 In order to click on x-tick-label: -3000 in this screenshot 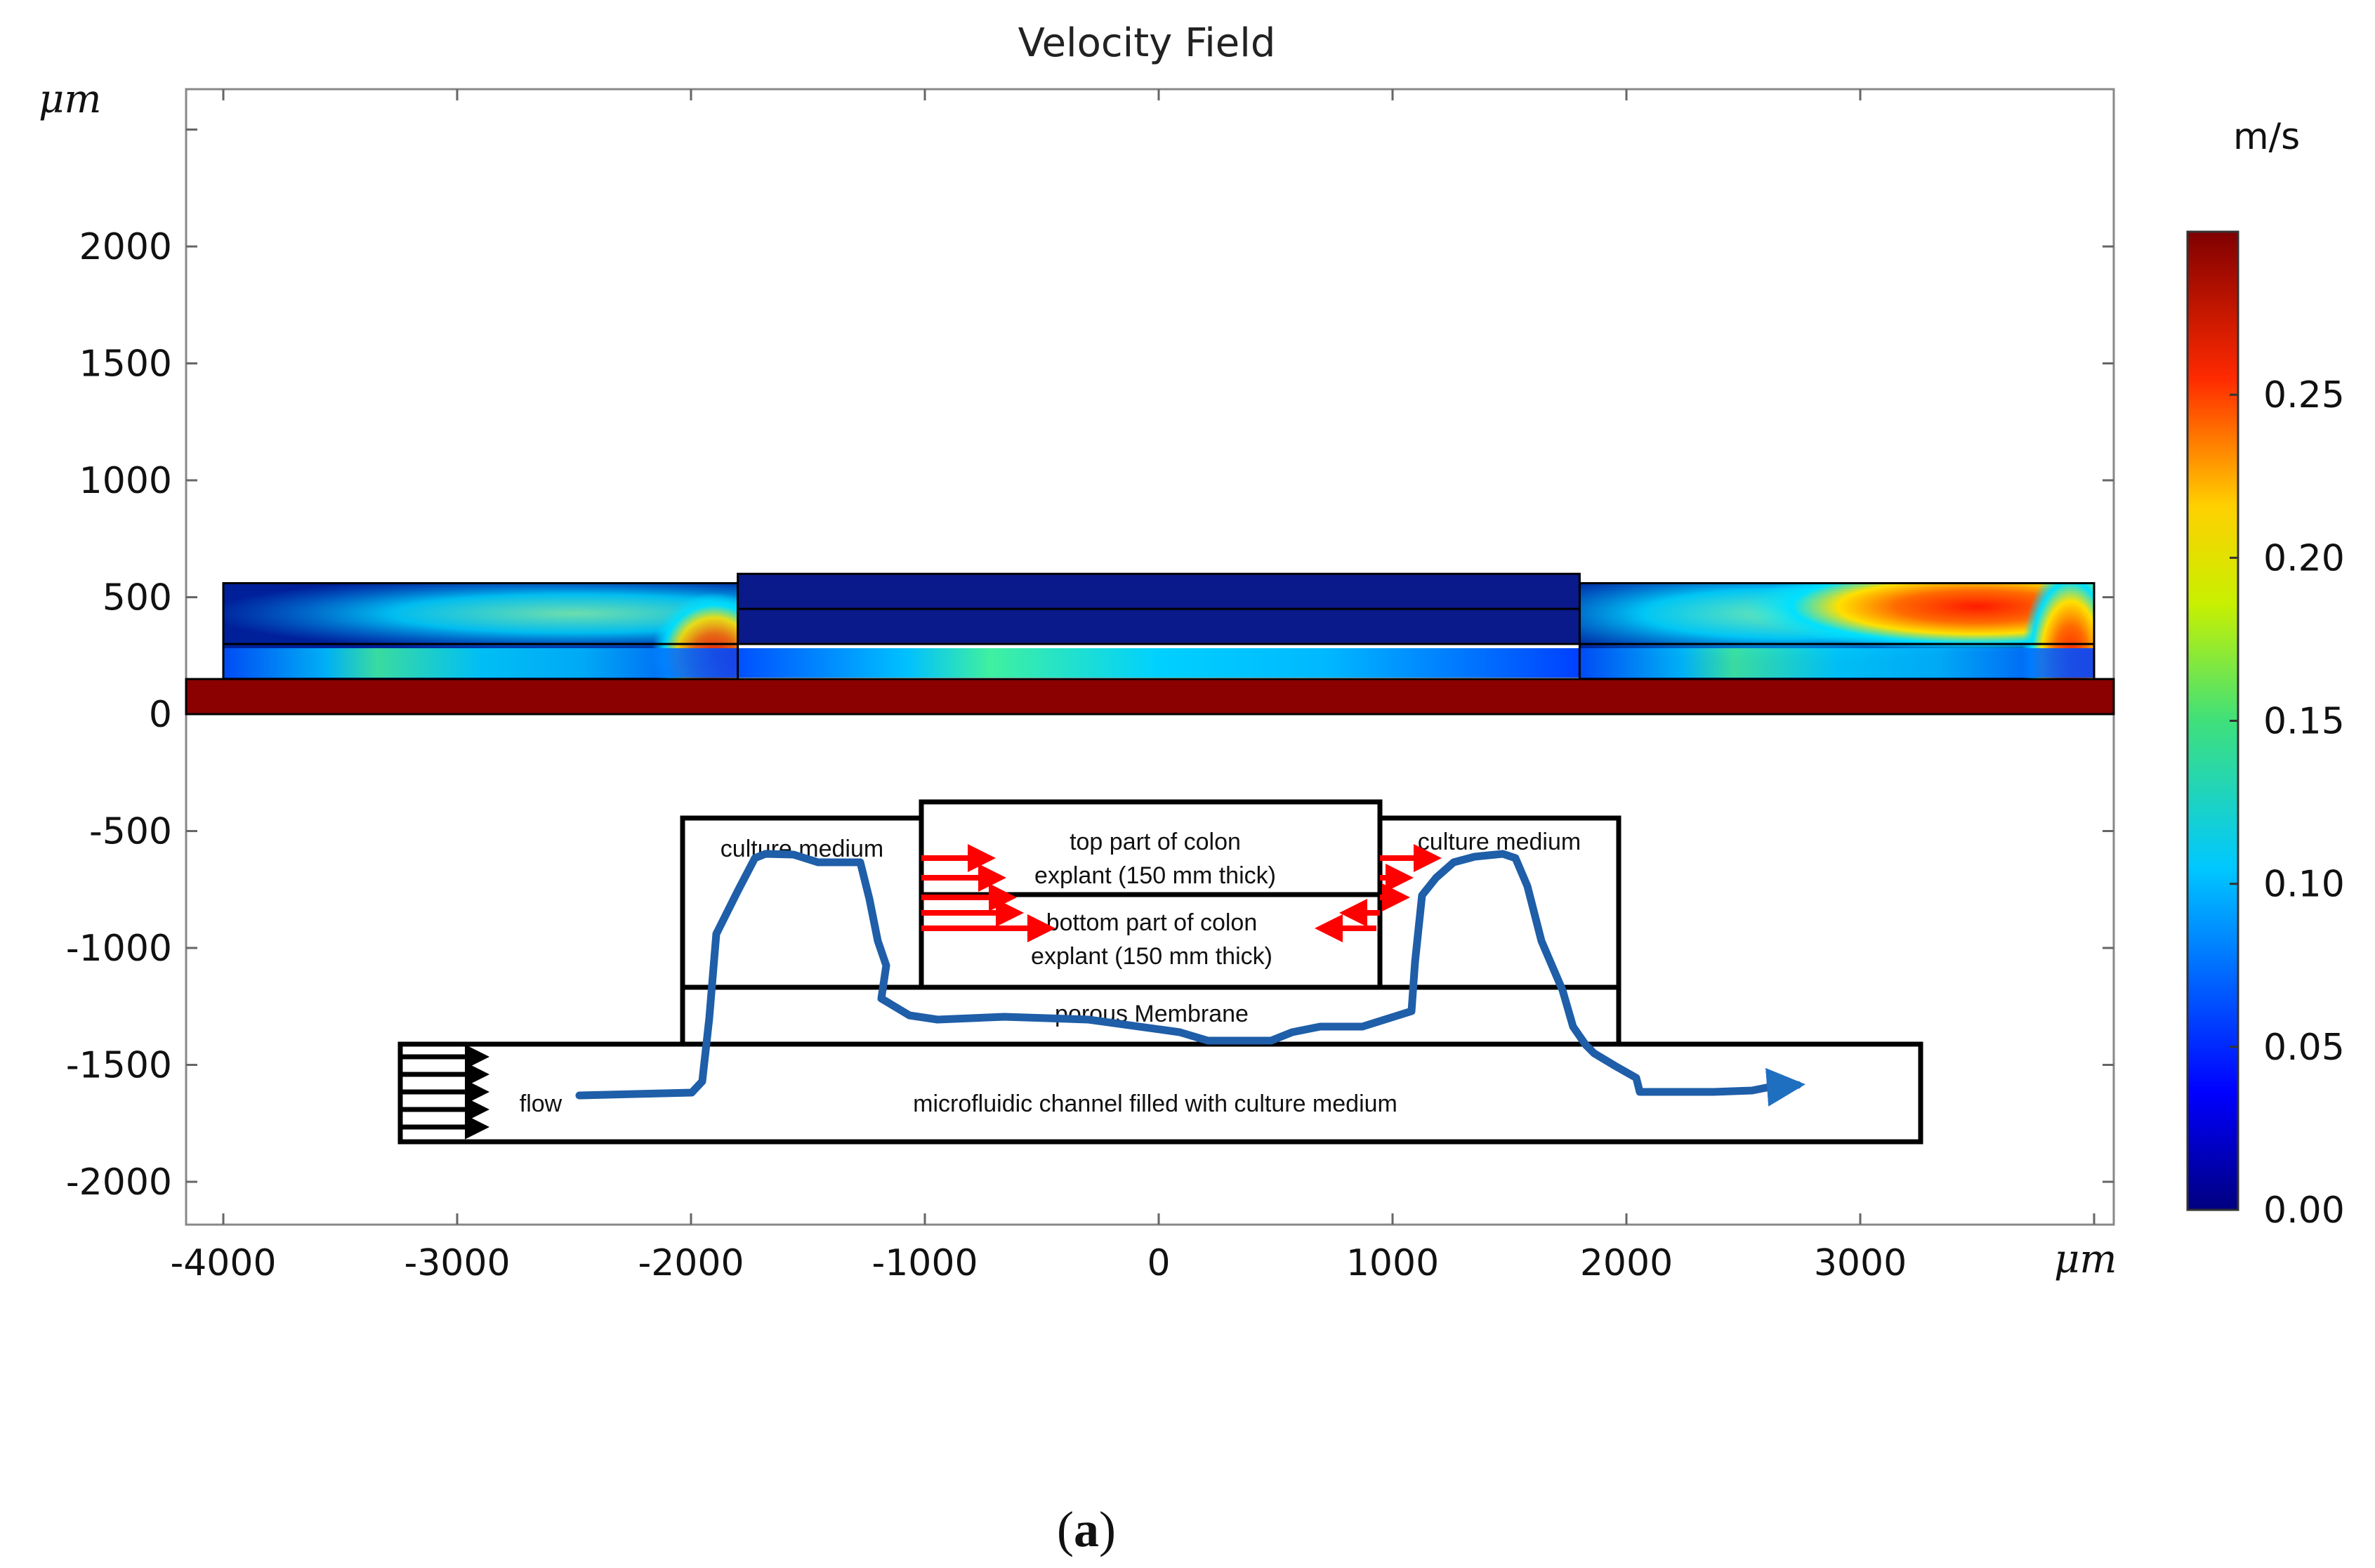, I will do `click(457, 1263)`.